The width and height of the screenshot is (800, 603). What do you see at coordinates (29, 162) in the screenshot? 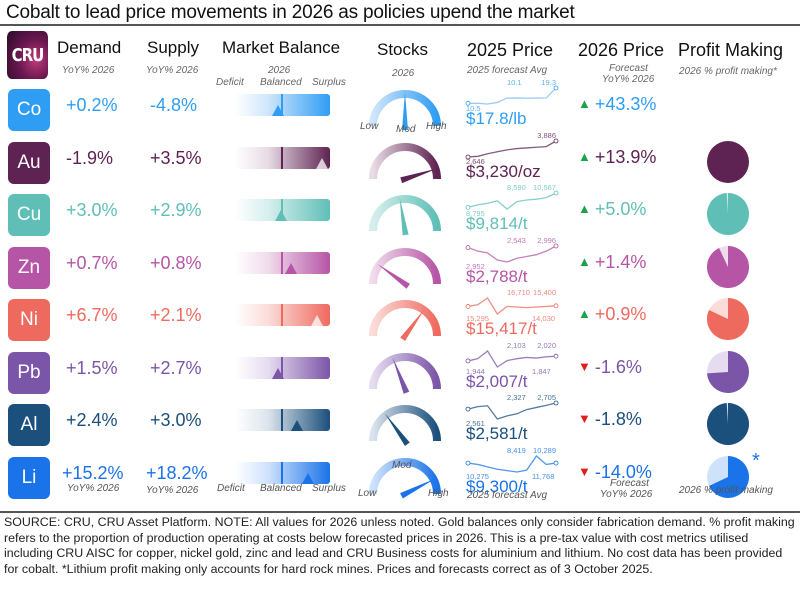
I see `metal-badge: Au` at bounding box center [29, 162].